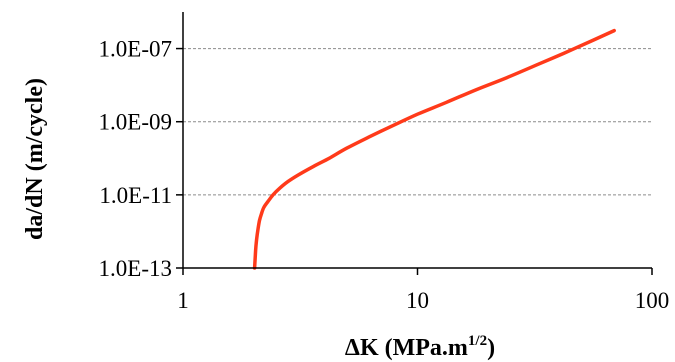  Describe the element at coordinates (491, 348) in the screenshot. I see `x-axis-title-end: )` at that location.